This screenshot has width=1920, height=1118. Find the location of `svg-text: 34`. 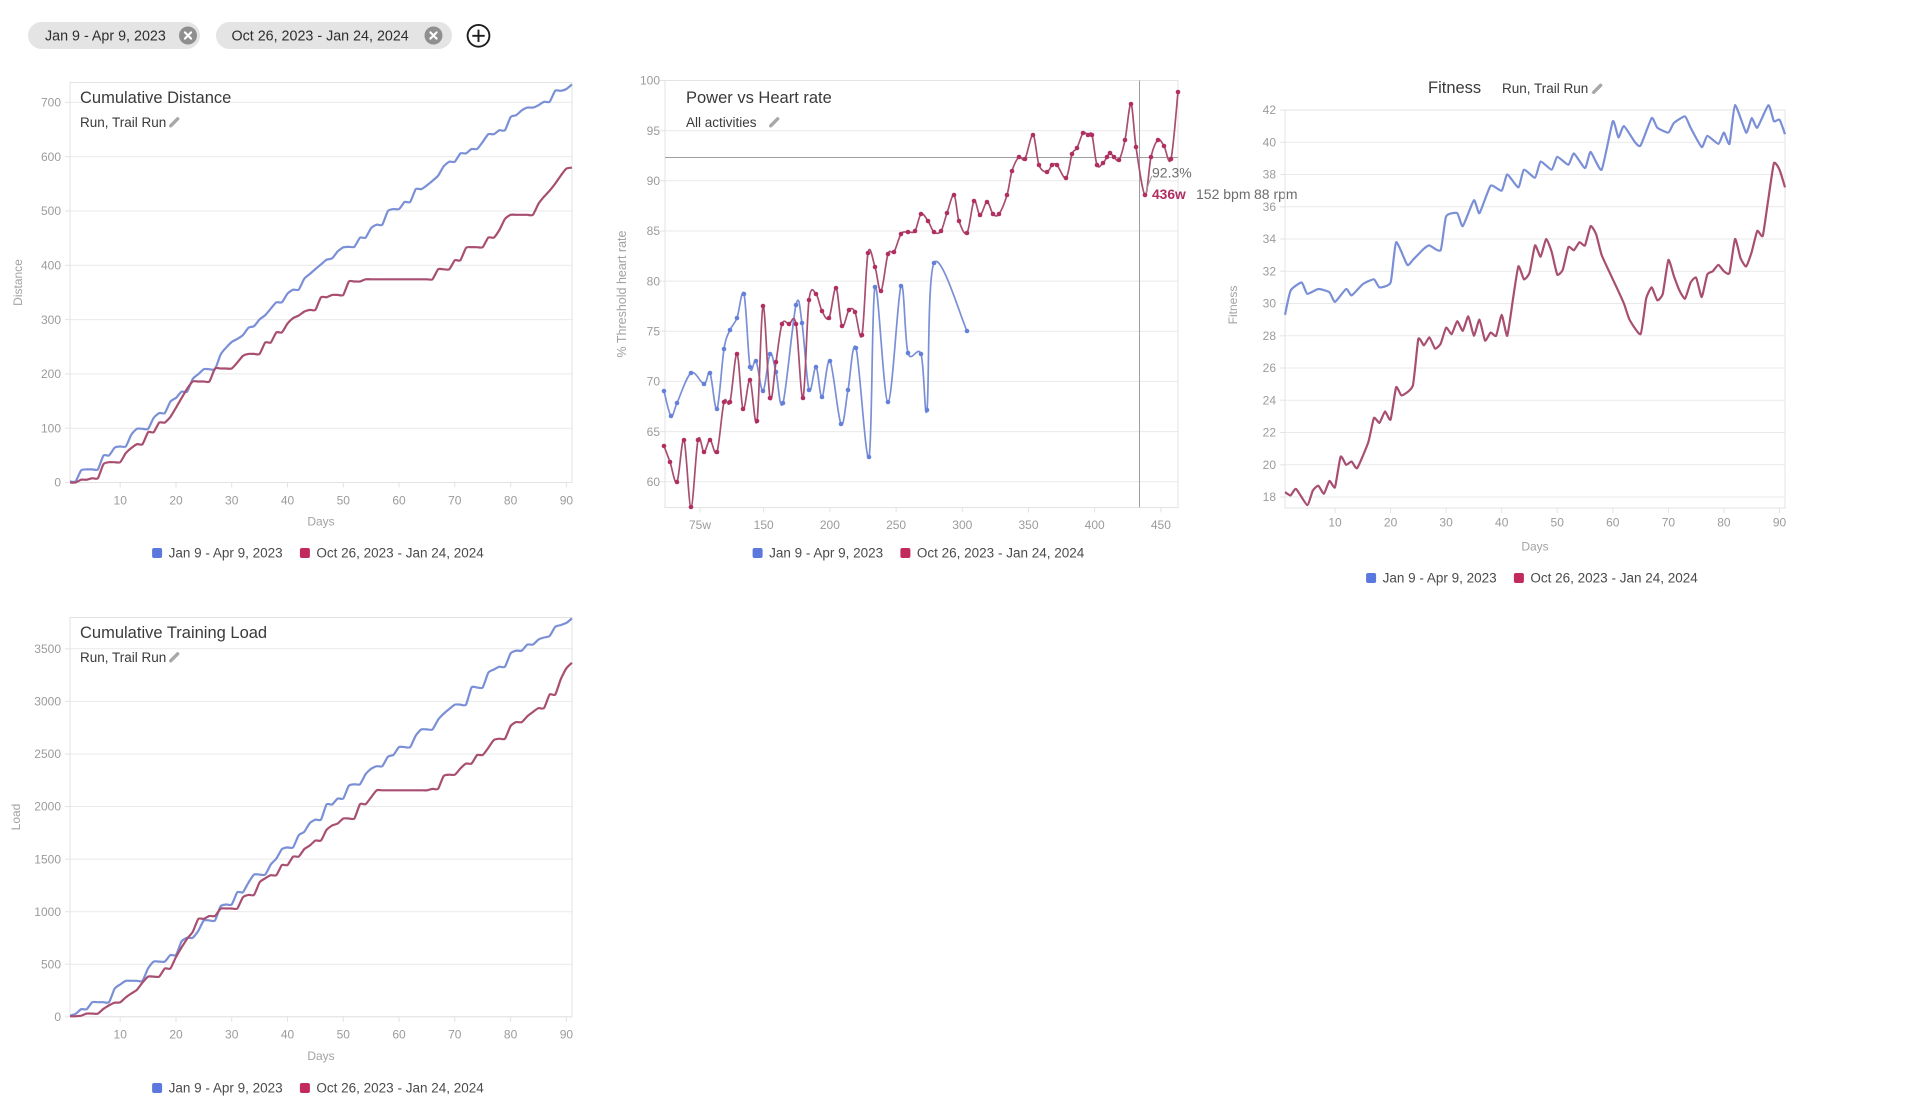

svg-text: 34 is located at coordinates (1270, 239).